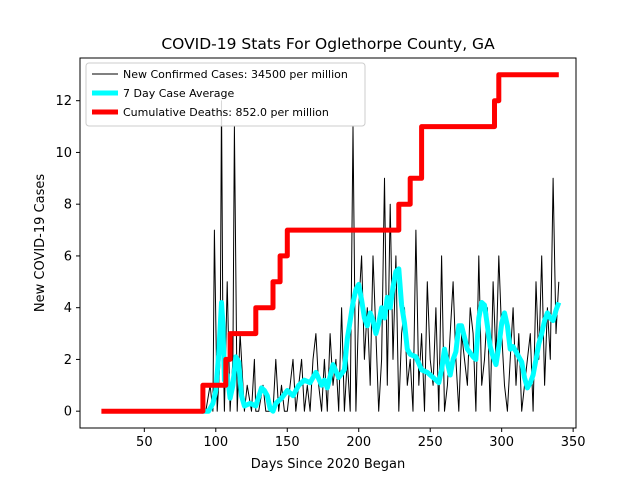 The height and width of the screenshot is (480, 640). What do you see at coordinates (63, 153) in the screenshot?
I see `y-tick-label: 10` at bounding box center [63, 153].